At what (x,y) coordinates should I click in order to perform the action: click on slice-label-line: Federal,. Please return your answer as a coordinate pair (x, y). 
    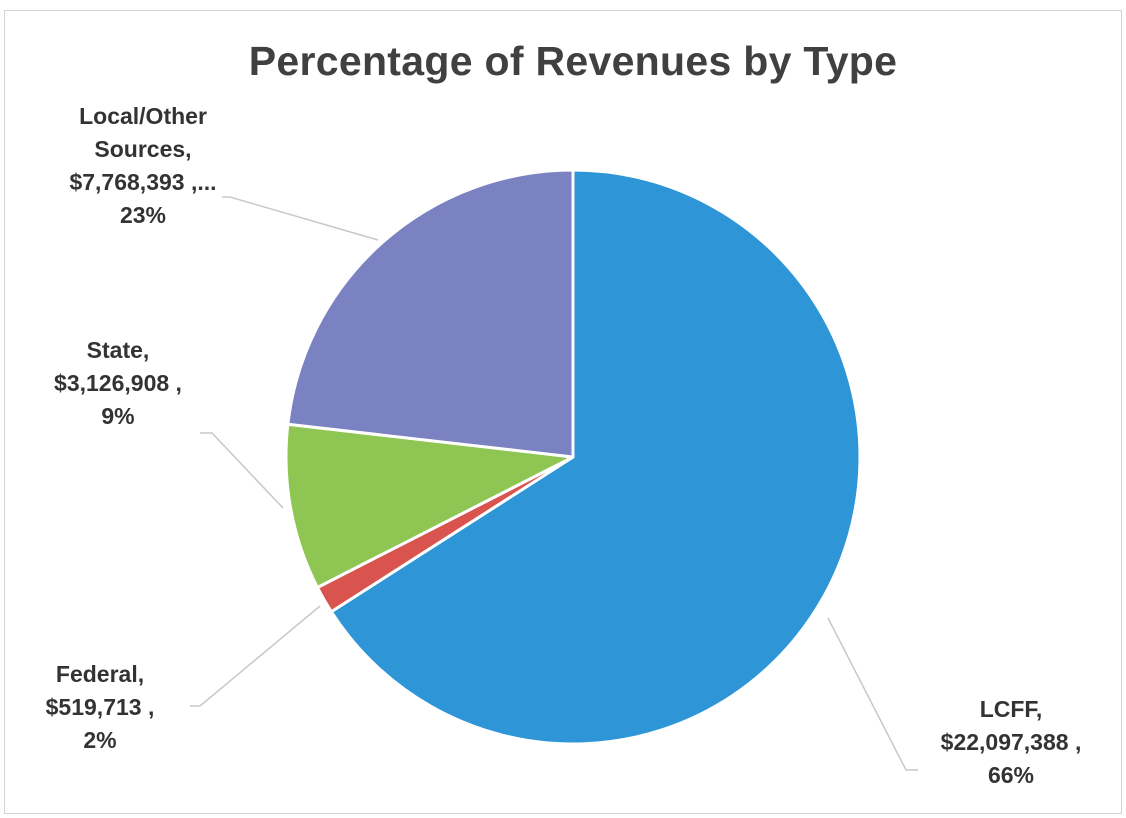
    Looking at the image, I should click on (100, 674).